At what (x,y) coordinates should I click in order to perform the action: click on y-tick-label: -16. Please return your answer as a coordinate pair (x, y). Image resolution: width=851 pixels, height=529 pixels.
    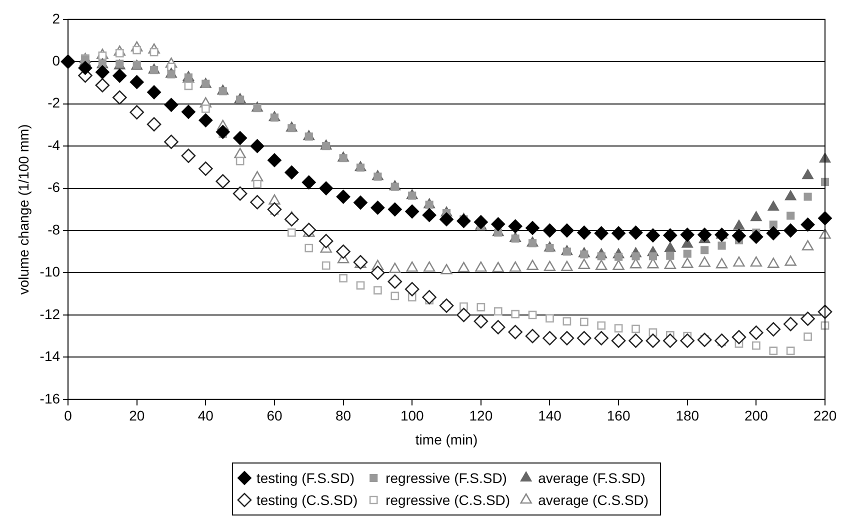
    Looking at the image, I should click on (50, 398).